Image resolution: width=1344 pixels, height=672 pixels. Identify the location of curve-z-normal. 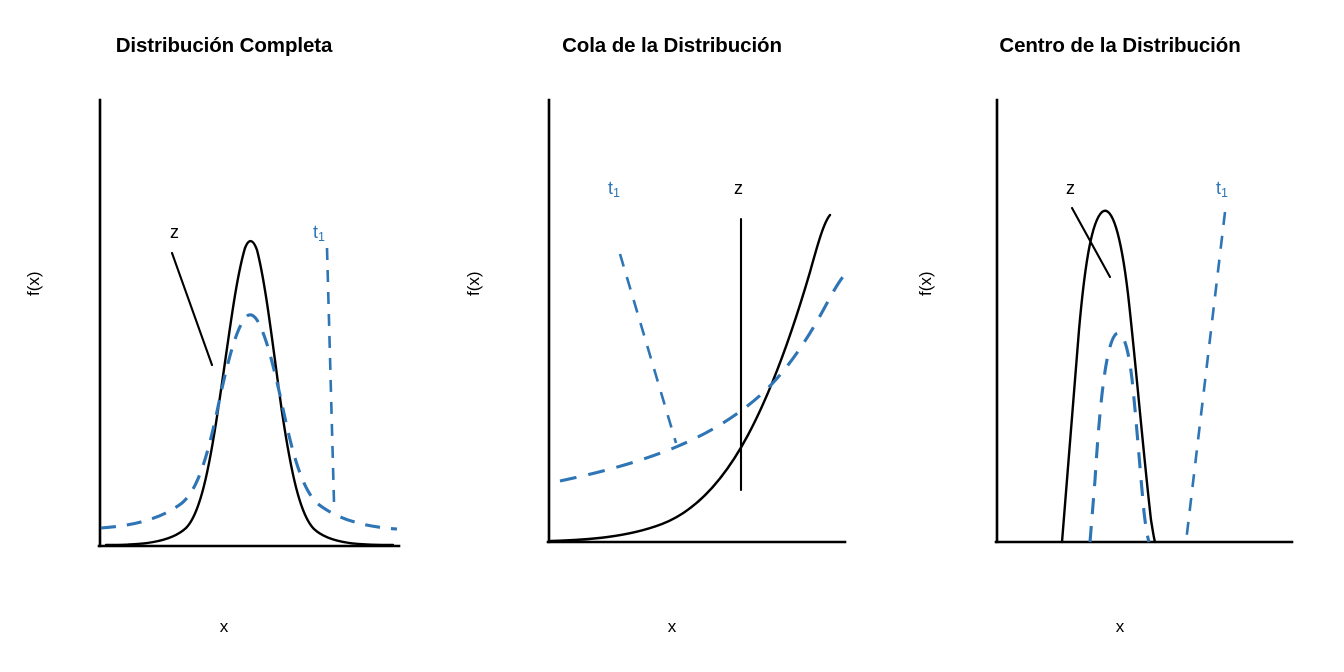
(249, 393).